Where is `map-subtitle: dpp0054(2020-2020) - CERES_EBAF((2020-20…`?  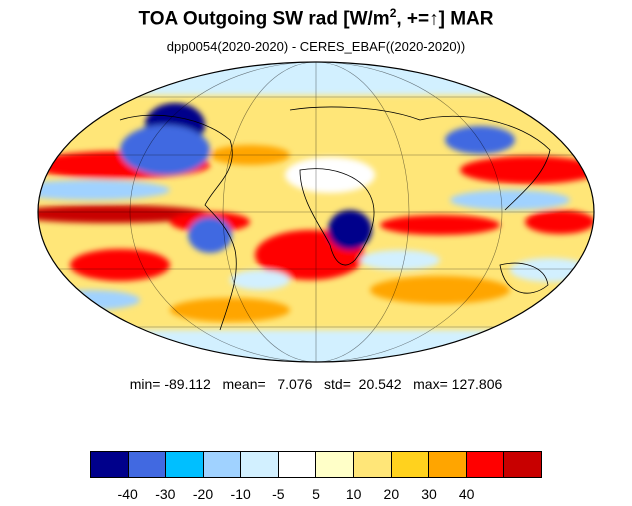 map-subtitle: dpp0054(2020-2020) - CERES_EBAF((2020-20… is located at coordinates (316, 46).